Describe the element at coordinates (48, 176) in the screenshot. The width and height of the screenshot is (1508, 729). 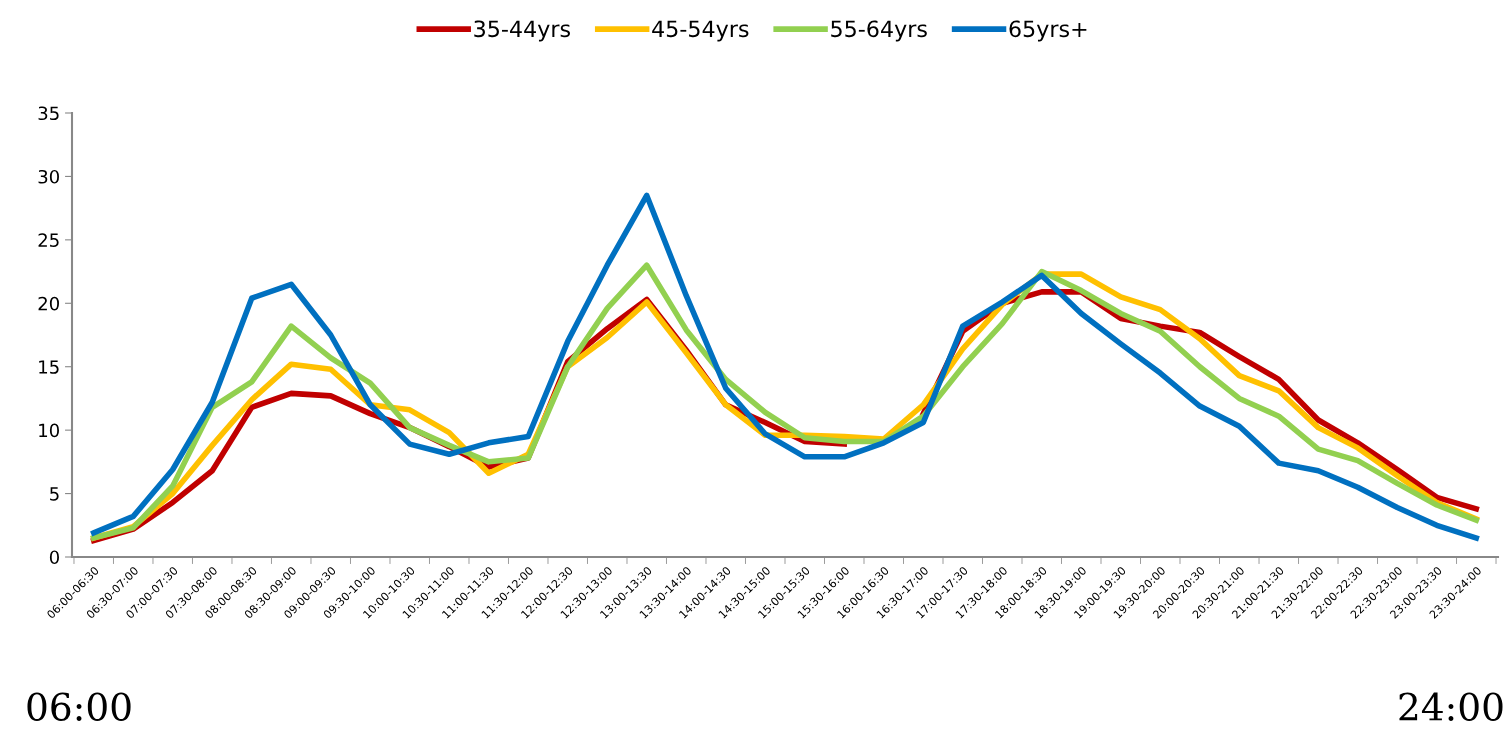
I see `y-tick-label: 30` at that location.